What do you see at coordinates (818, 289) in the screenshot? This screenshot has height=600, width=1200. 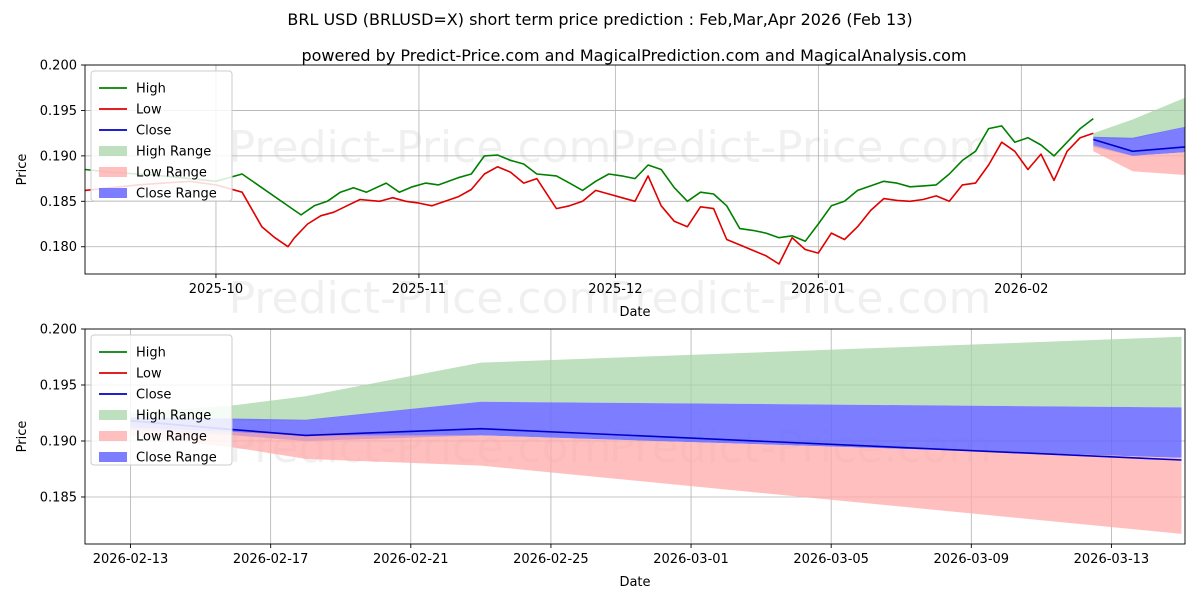 I see `top-x-tick-label-3: 2026-01` at bounding box center [818, 289].